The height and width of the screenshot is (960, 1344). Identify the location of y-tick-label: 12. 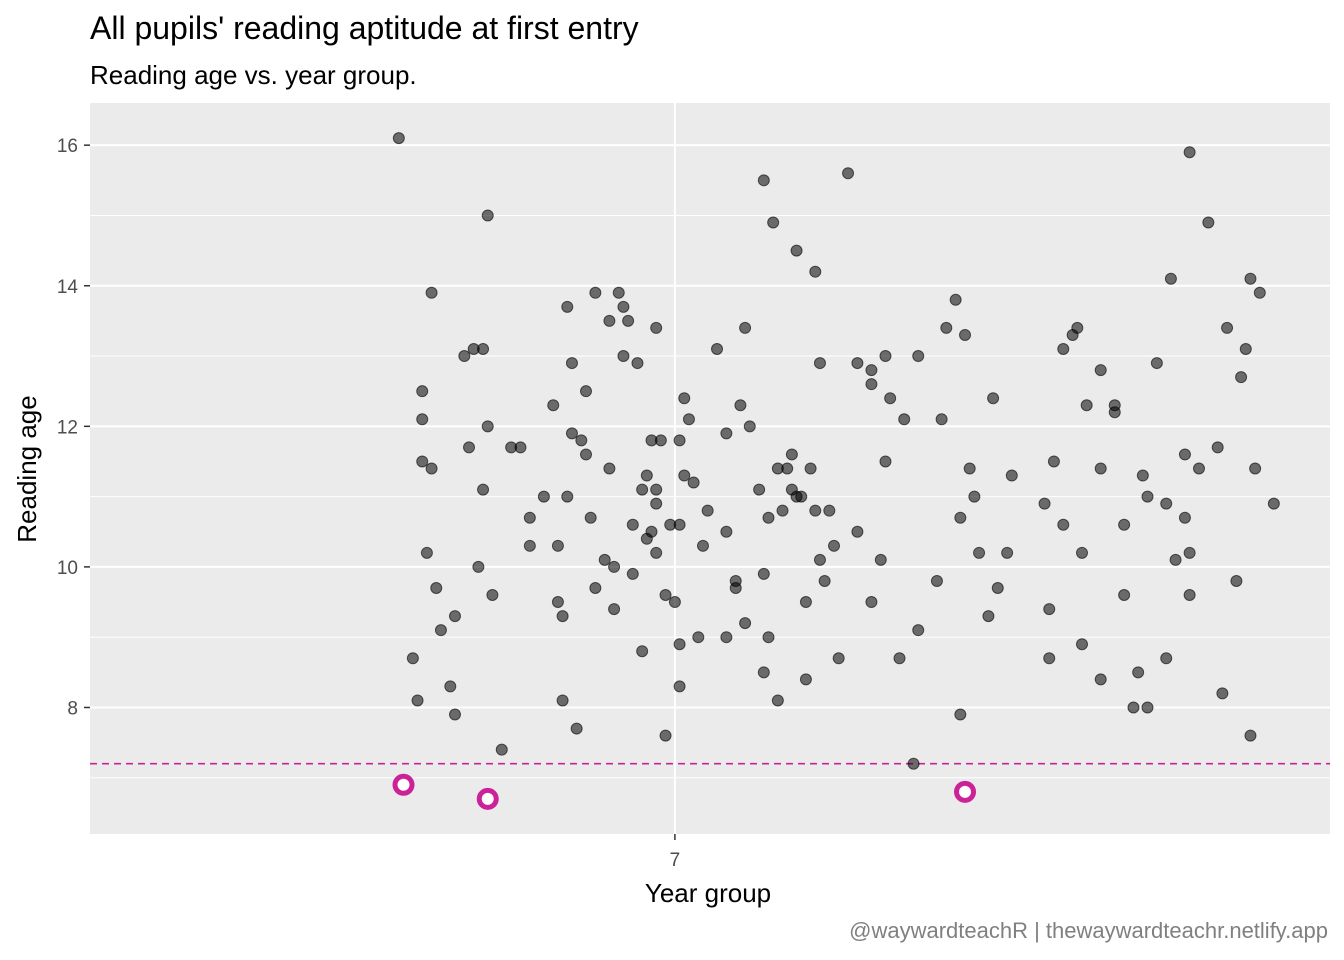
(67, 427).